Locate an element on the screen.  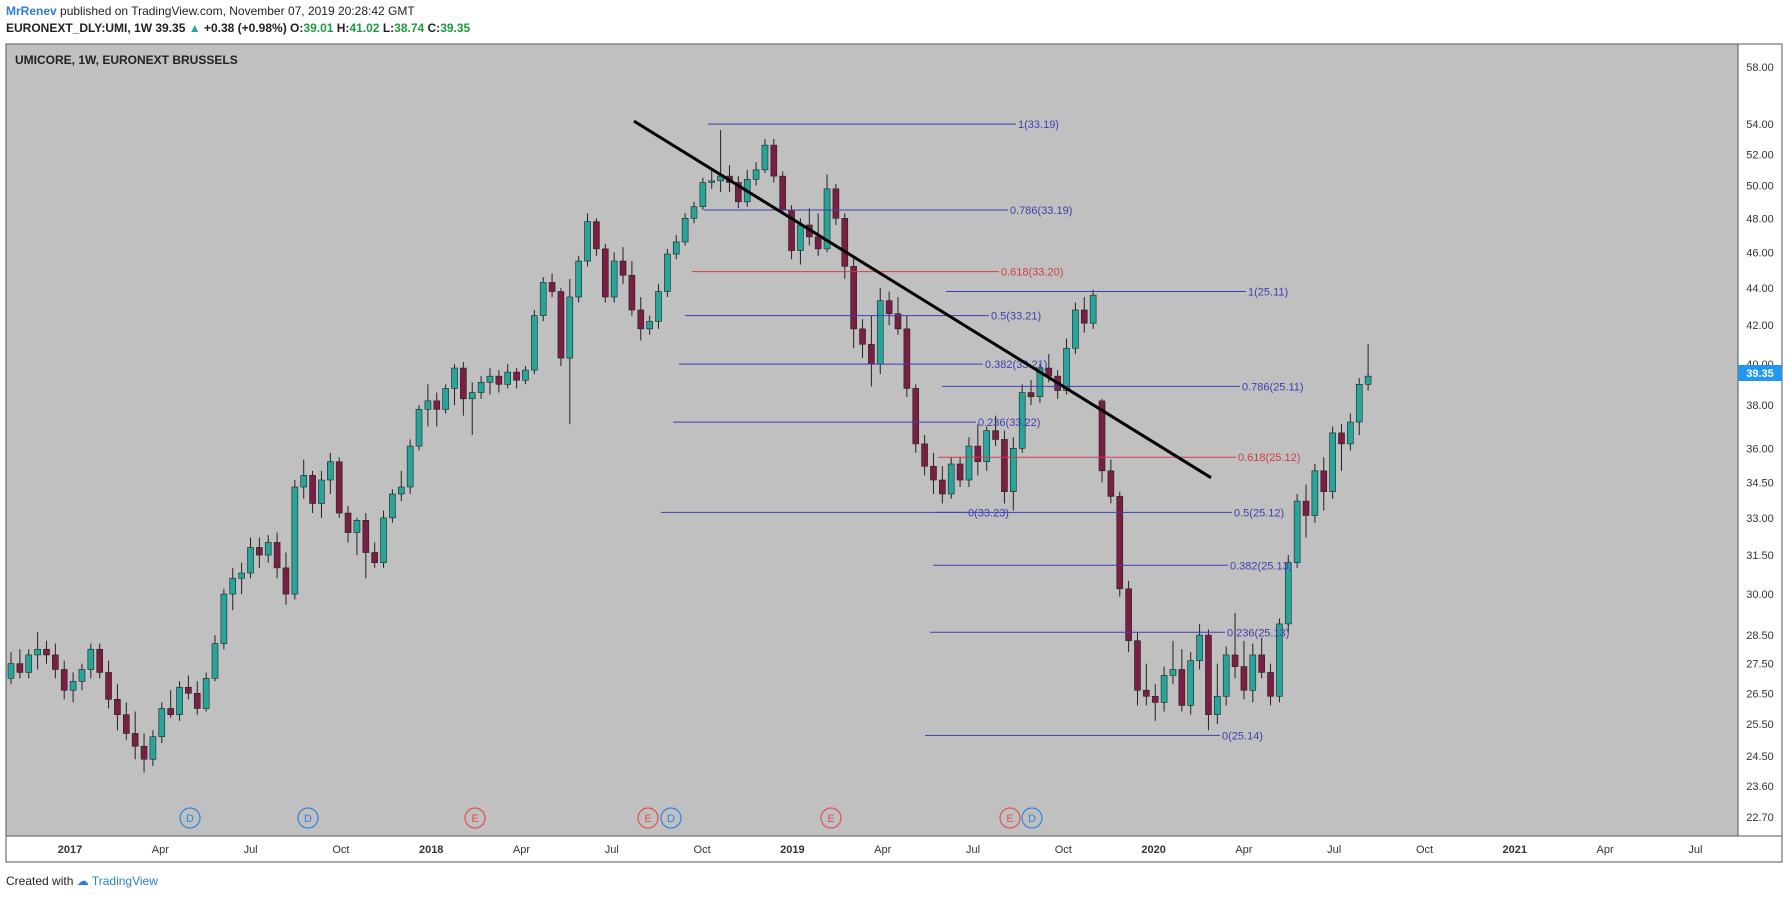
fib-level-label: 0.786(25.11) is located at coordinates (1273, 387).